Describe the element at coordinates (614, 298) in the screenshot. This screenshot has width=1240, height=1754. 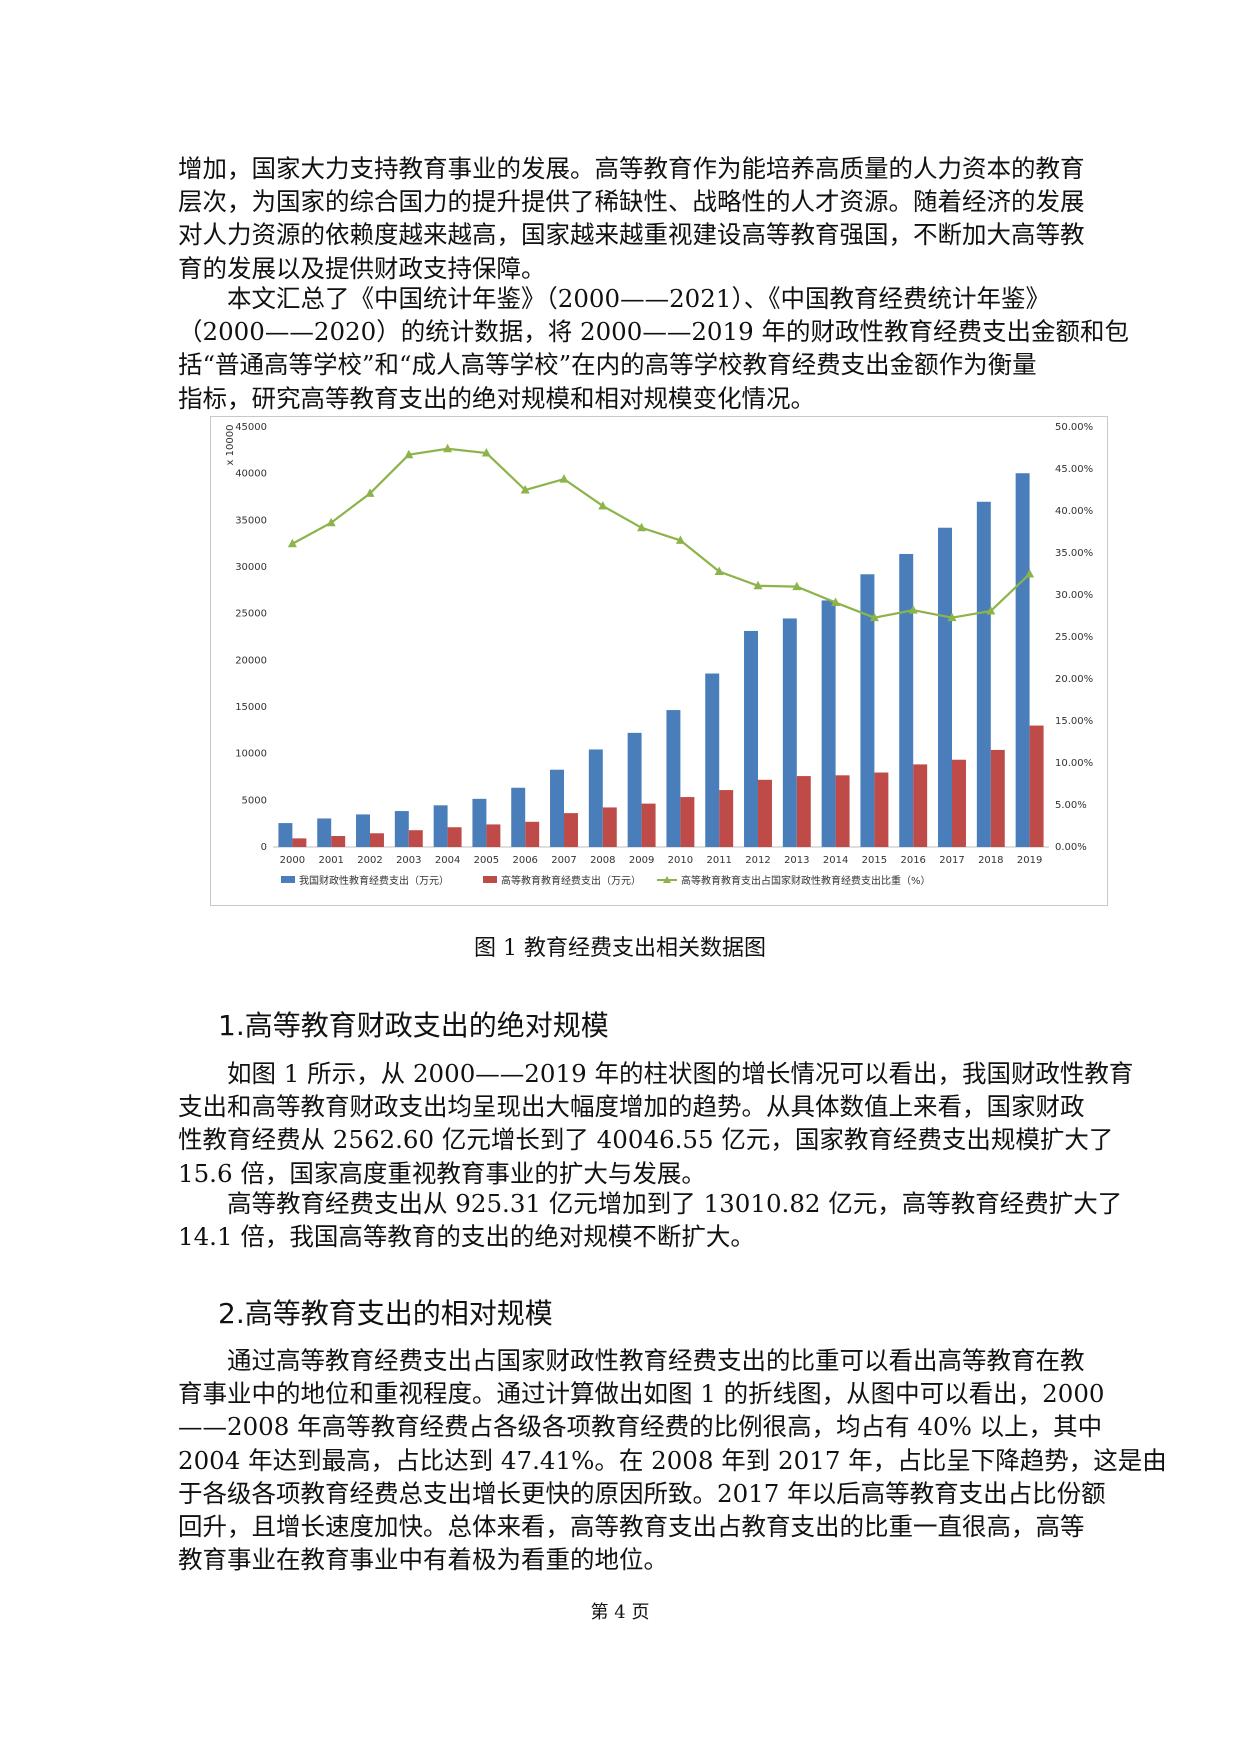
I see `text-line: 本文汇总了《中国统计年鉴》（2000——2021）、《中国教育经费统计年鉴》` at that location.